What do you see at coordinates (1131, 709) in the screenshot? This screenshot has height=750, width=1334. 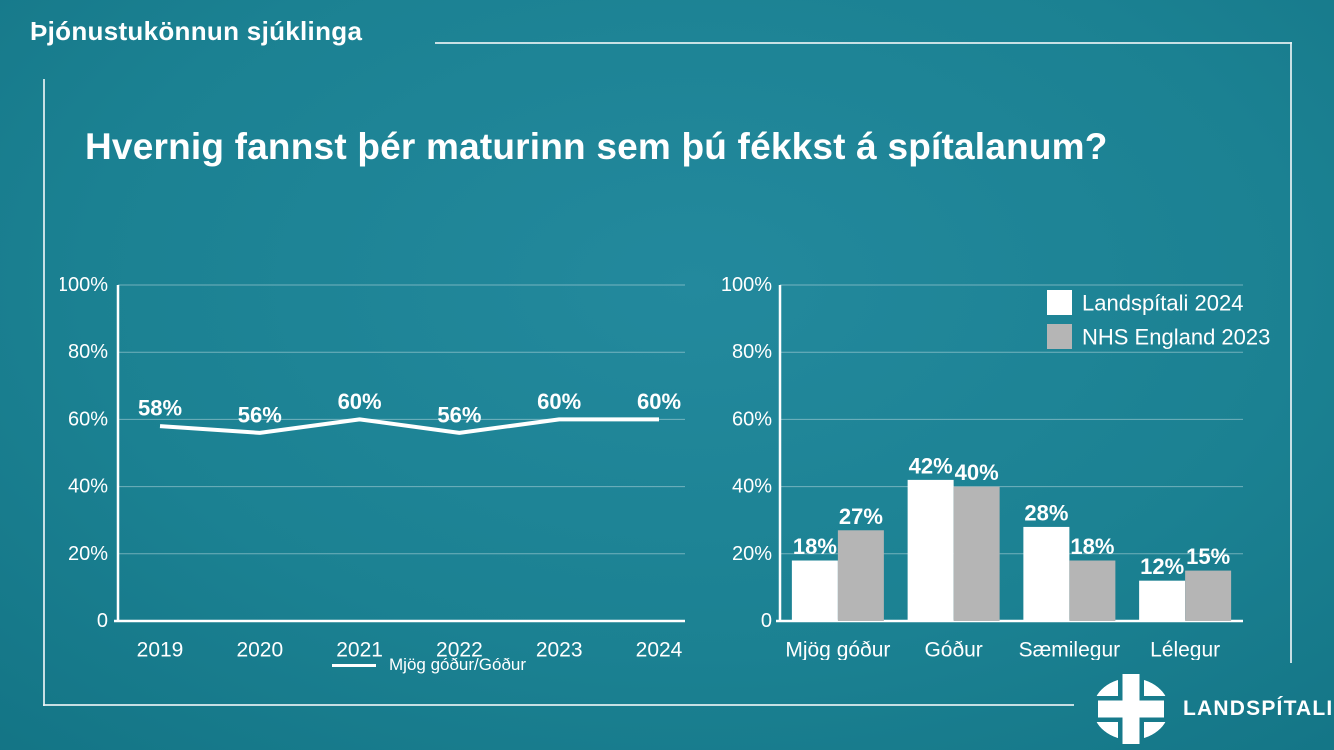 I see `landspitali-cross-icon` at bounding box center [1131, 709].